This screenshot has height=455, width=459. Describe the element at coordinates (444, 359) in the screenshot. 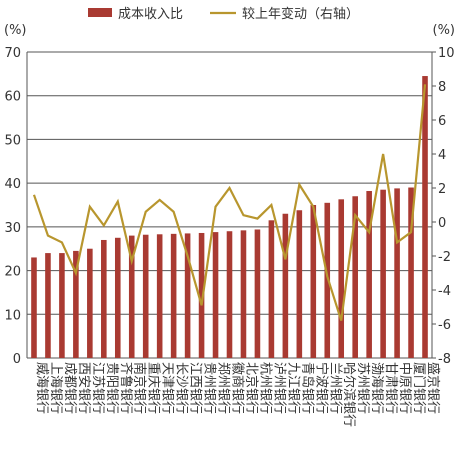

I see `y2-tick-label: -8` at that location.